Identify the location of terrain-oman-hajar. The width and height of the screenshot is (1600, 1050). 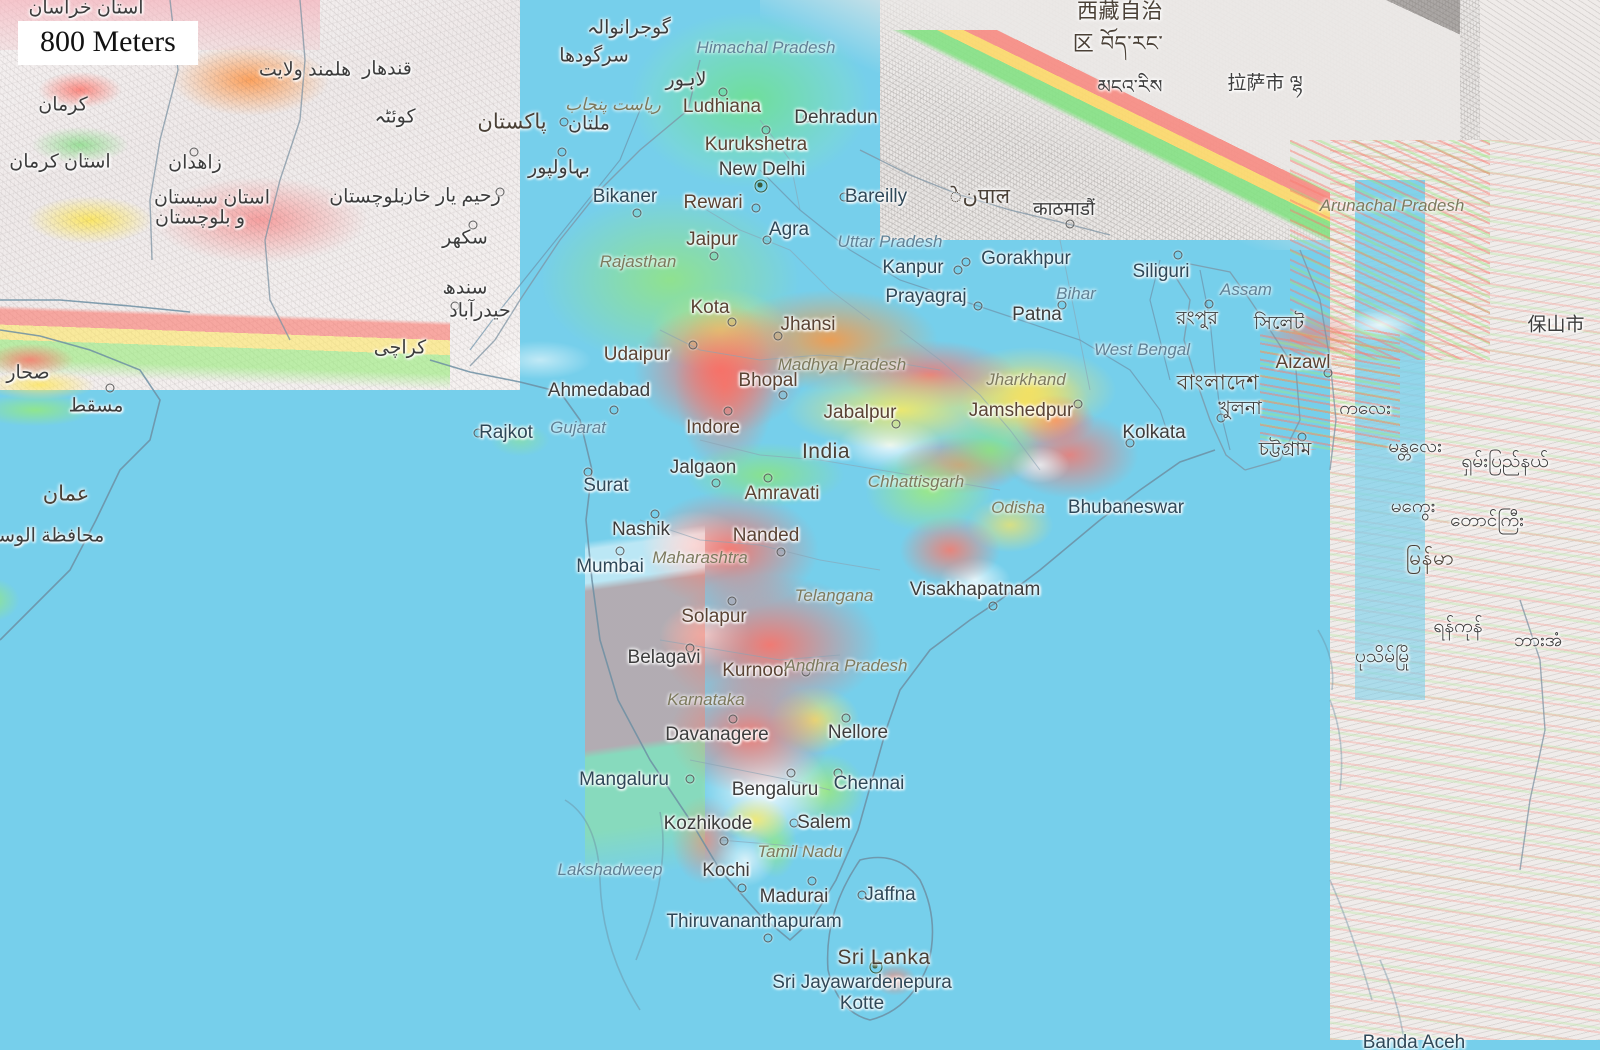
(85, 450).